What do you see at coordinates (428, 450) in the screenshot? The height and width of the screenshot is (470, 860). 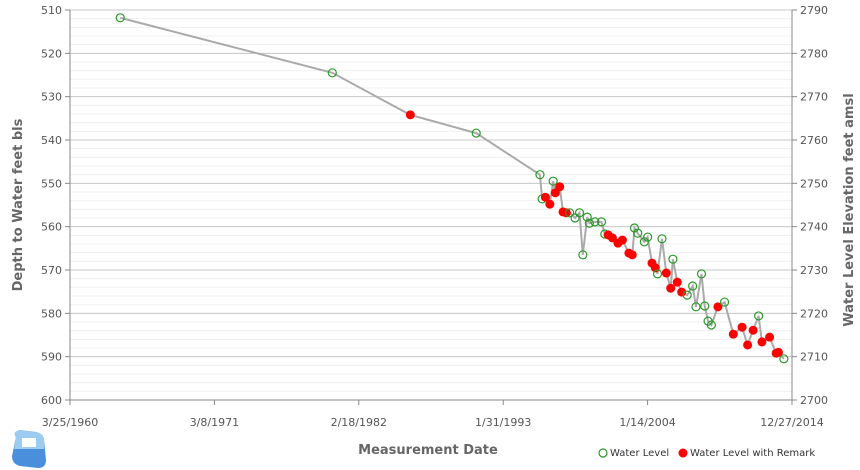 I see `x-axis-title: Measurement Date` at bounding box center [428, 450].